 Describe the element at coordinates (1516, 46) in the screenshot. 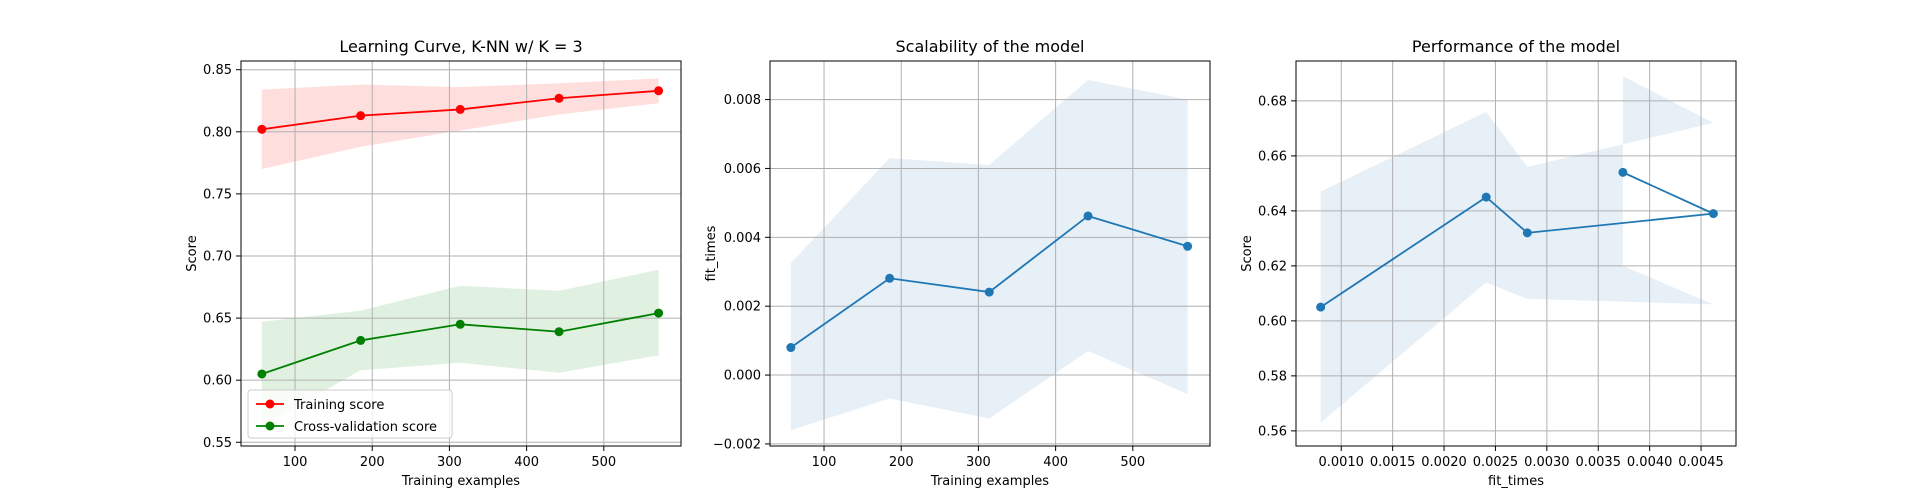

I see `chart-title: Performance of the model` at that location.